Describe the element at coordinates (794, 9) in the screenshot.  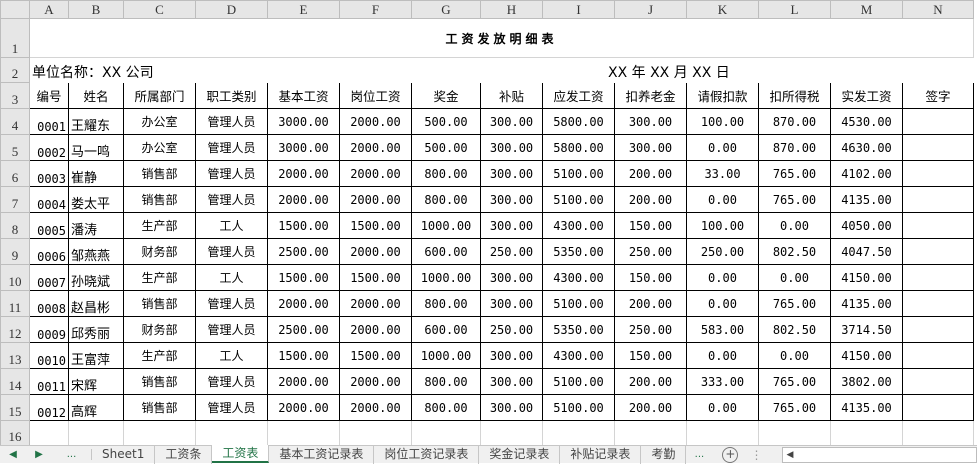
I see `column-header: L` at that location.